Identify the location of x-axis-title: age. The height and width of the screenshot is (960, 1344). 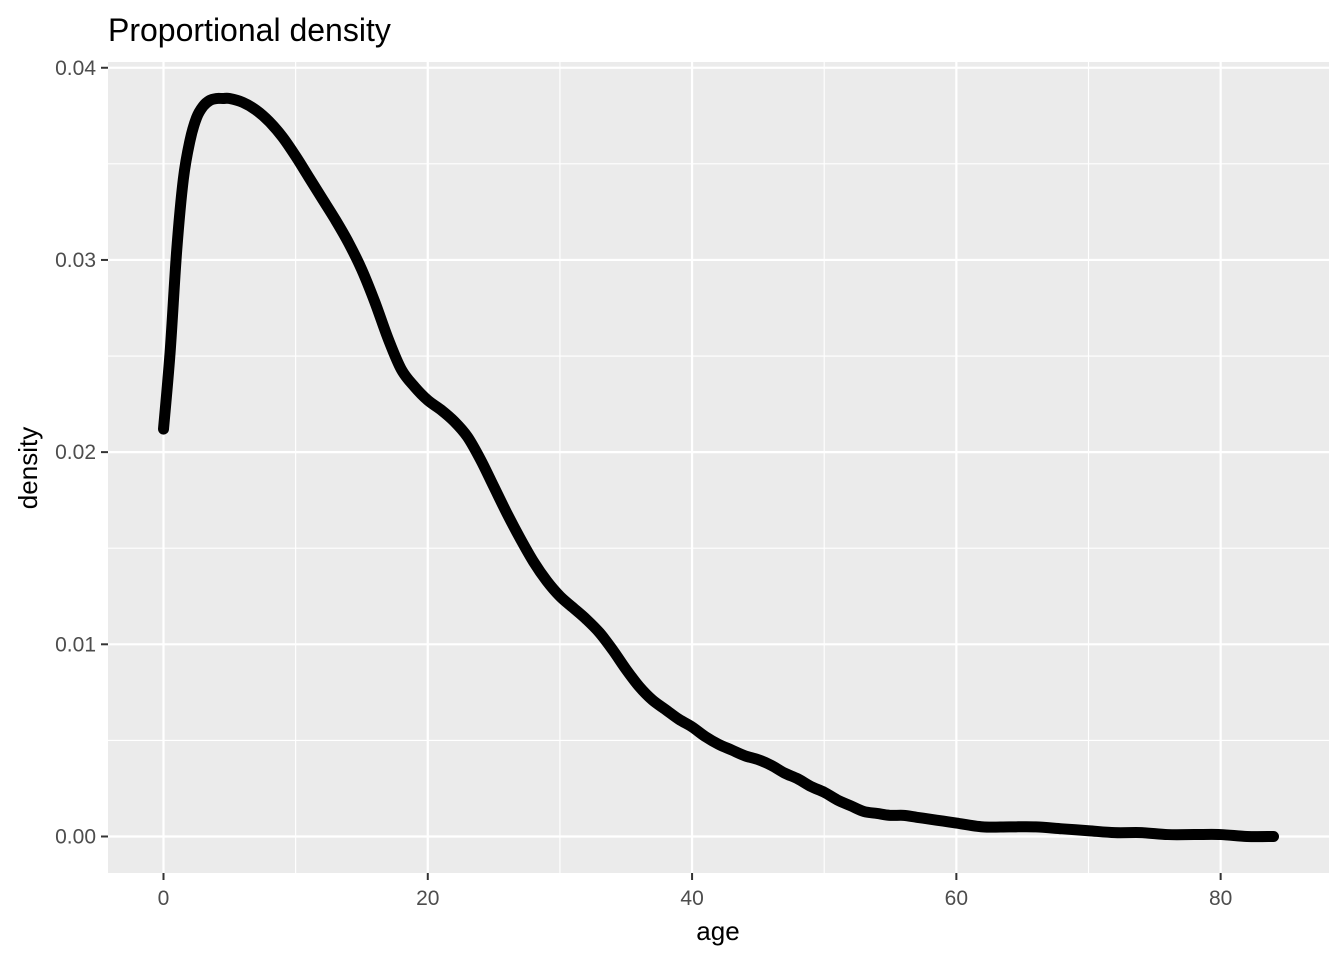
(717, 931).